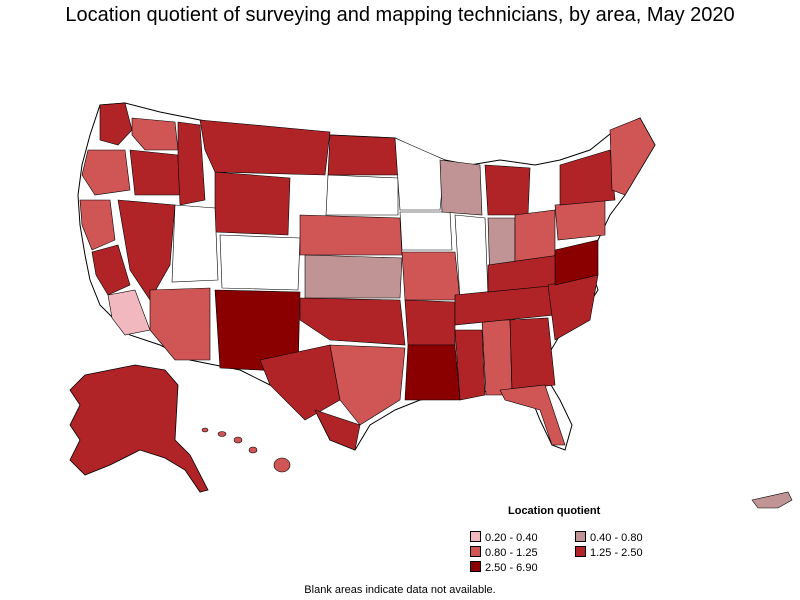  I want to click on region-michigan, so click(507, 190).